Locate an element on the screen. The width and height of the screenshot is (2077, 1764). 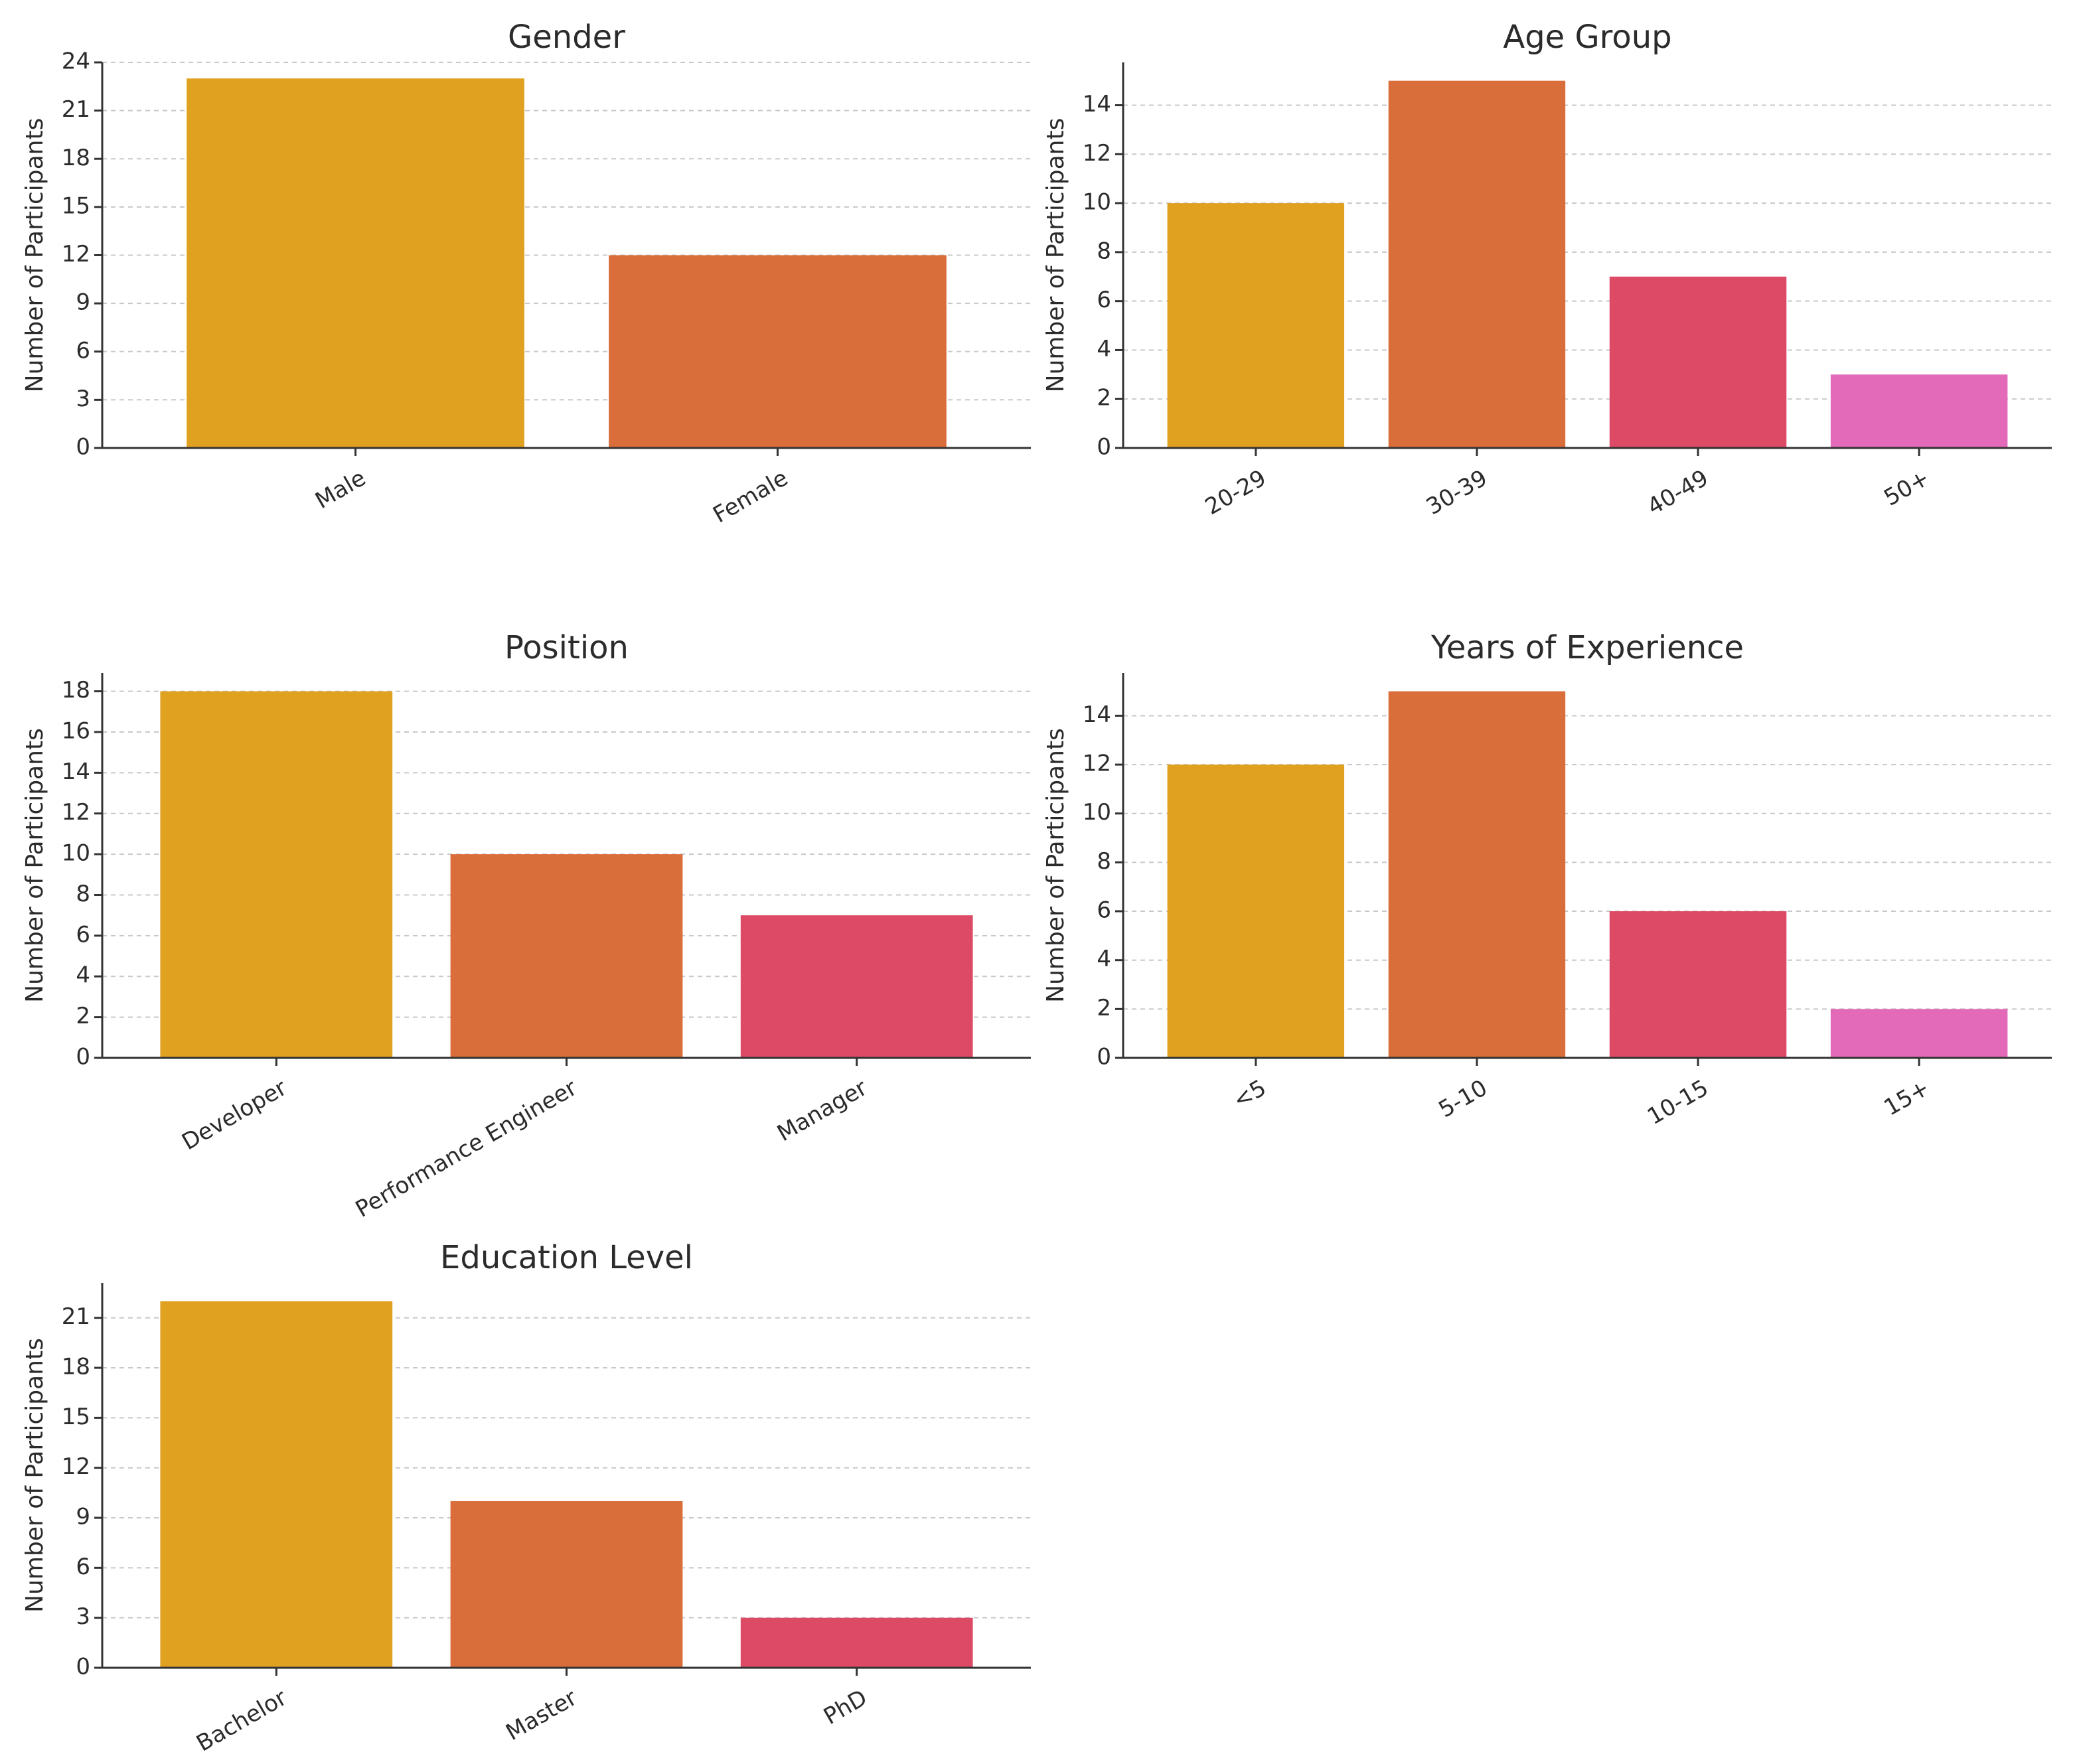
chart-title: Age Group is located at coordinates (1587, 37).